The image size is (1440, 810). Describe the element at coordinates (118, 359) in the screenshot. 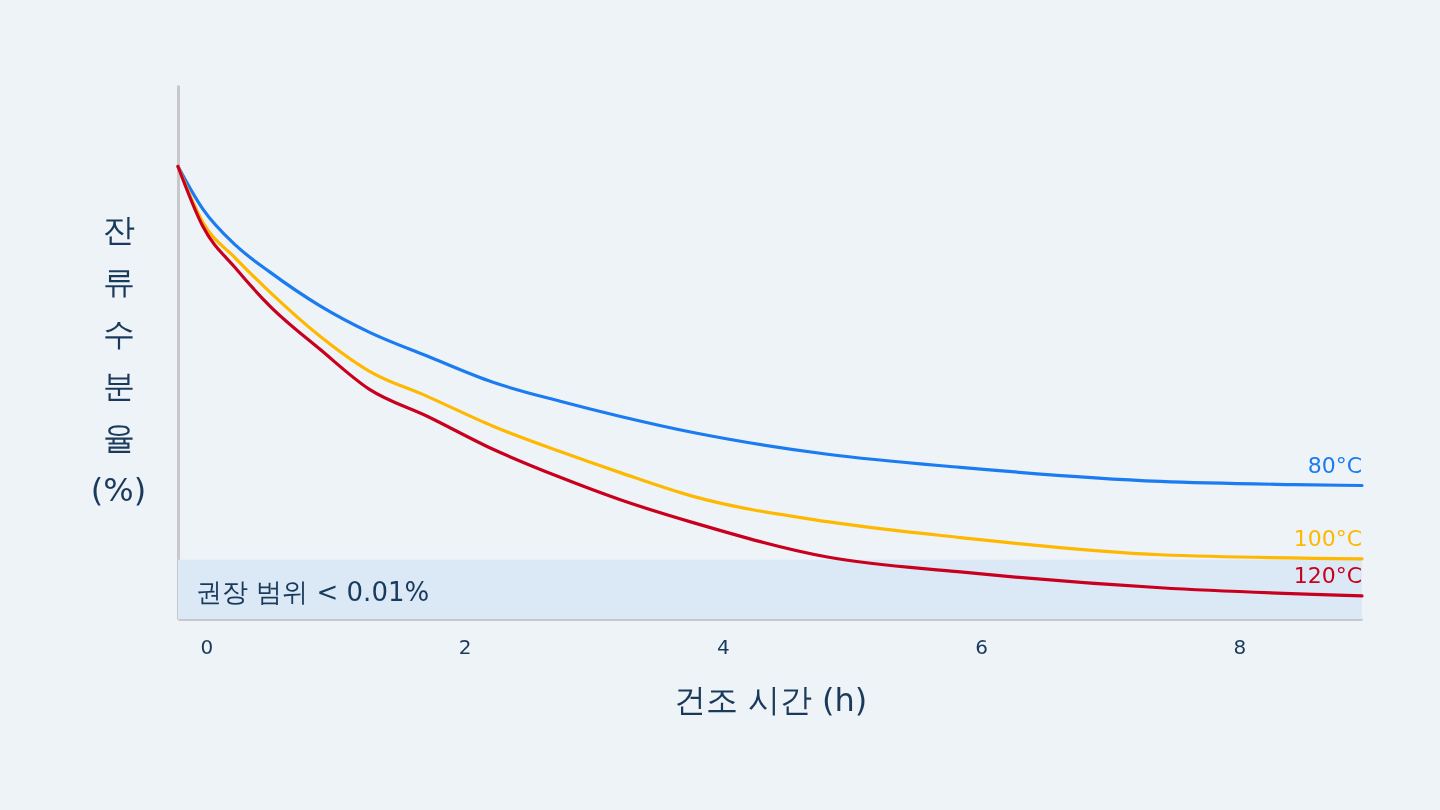

I see `y-axis-title: 잔류 수분율 (%)` at that location.